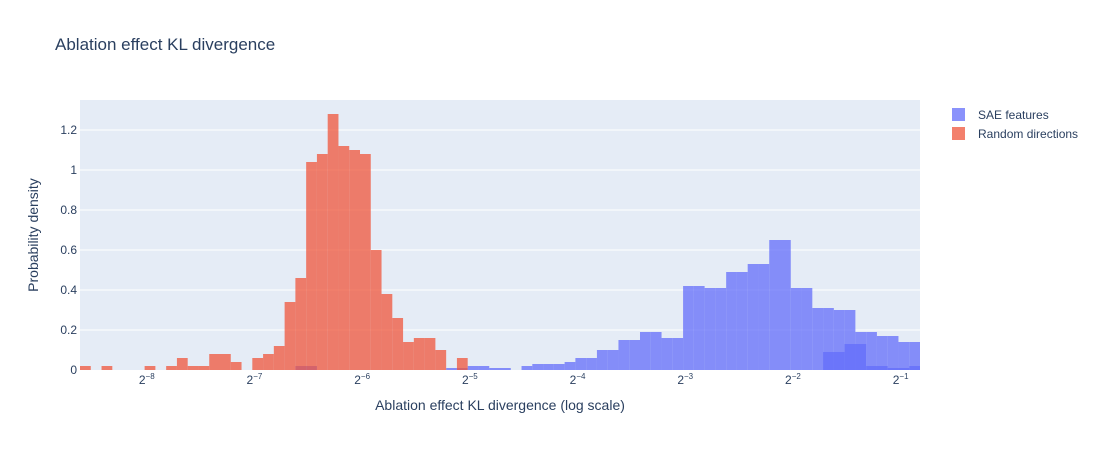  I want to click on legend-item-sae-features: SAE features, so click(1000, 115).